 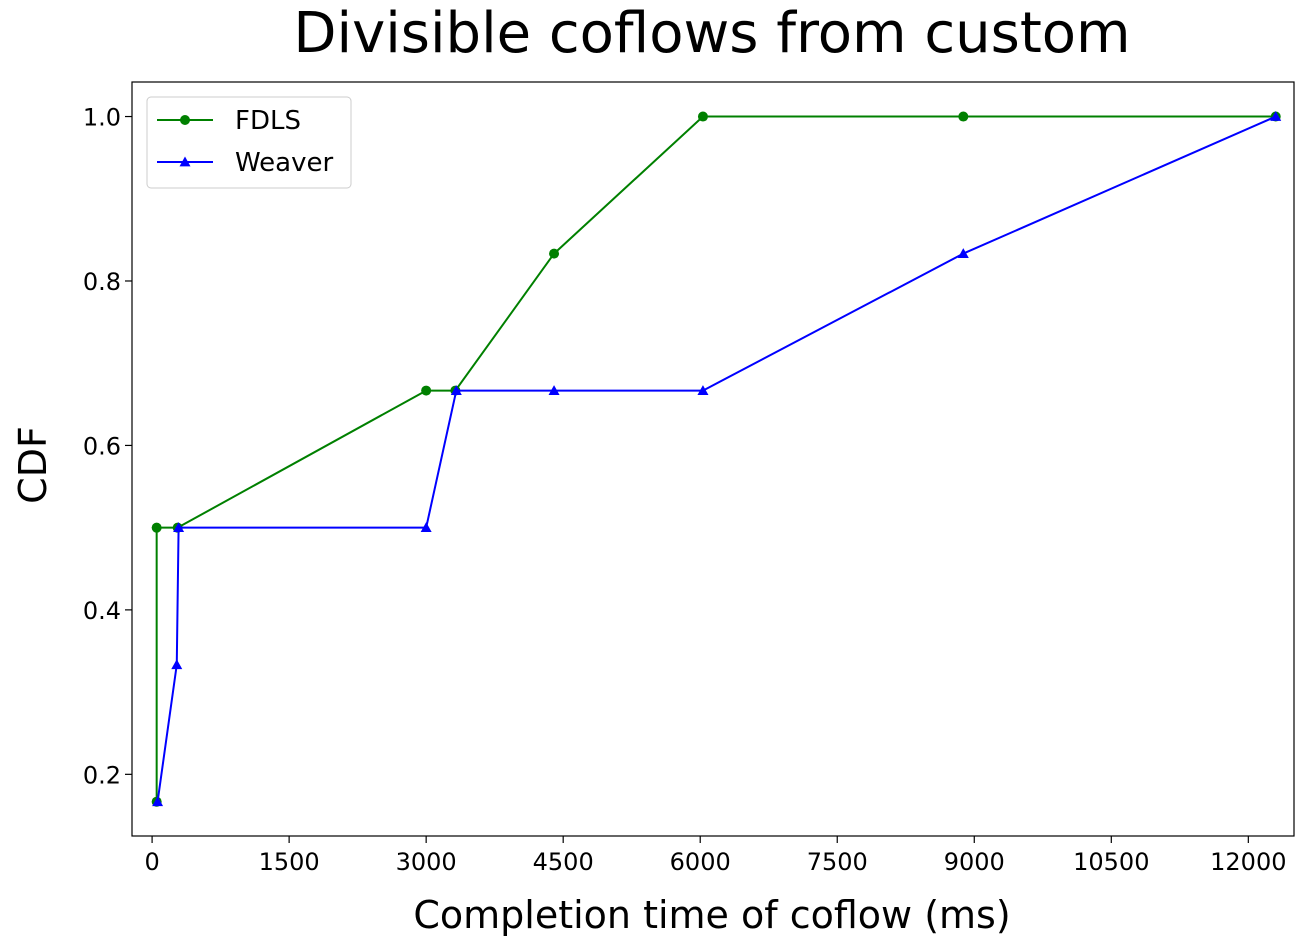 I want to click on y-tick-label: 0.4, so click(x=102, y=611).